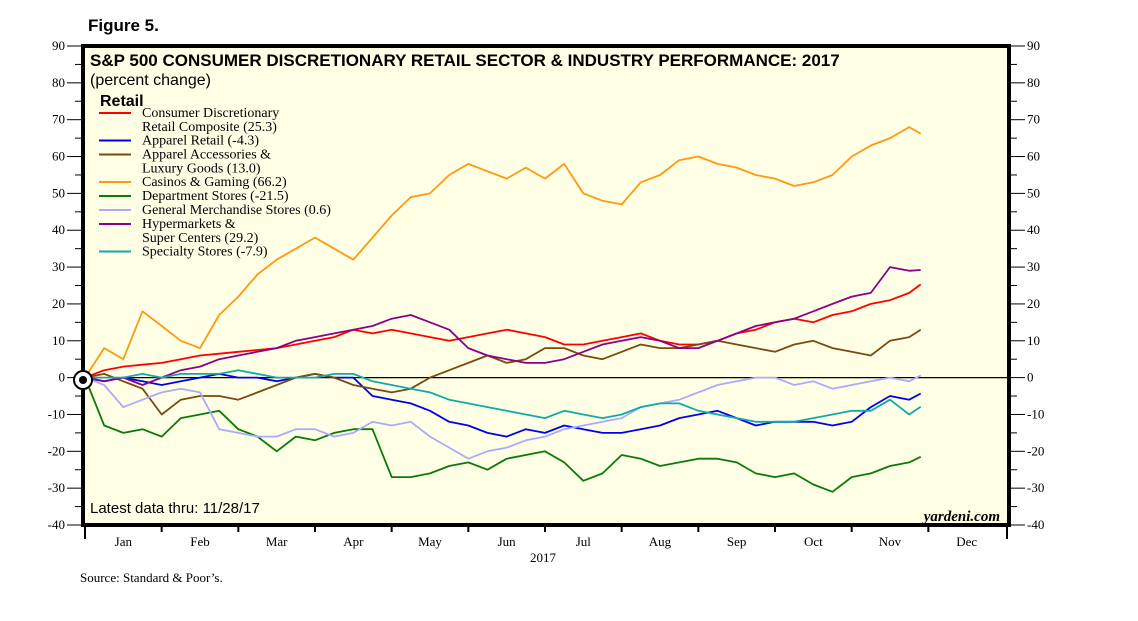 The image size is (1138, 621). Describe the element at coordinates (58, 156) in the screenshot. I see `y-tick-label-left: 60` at that location.